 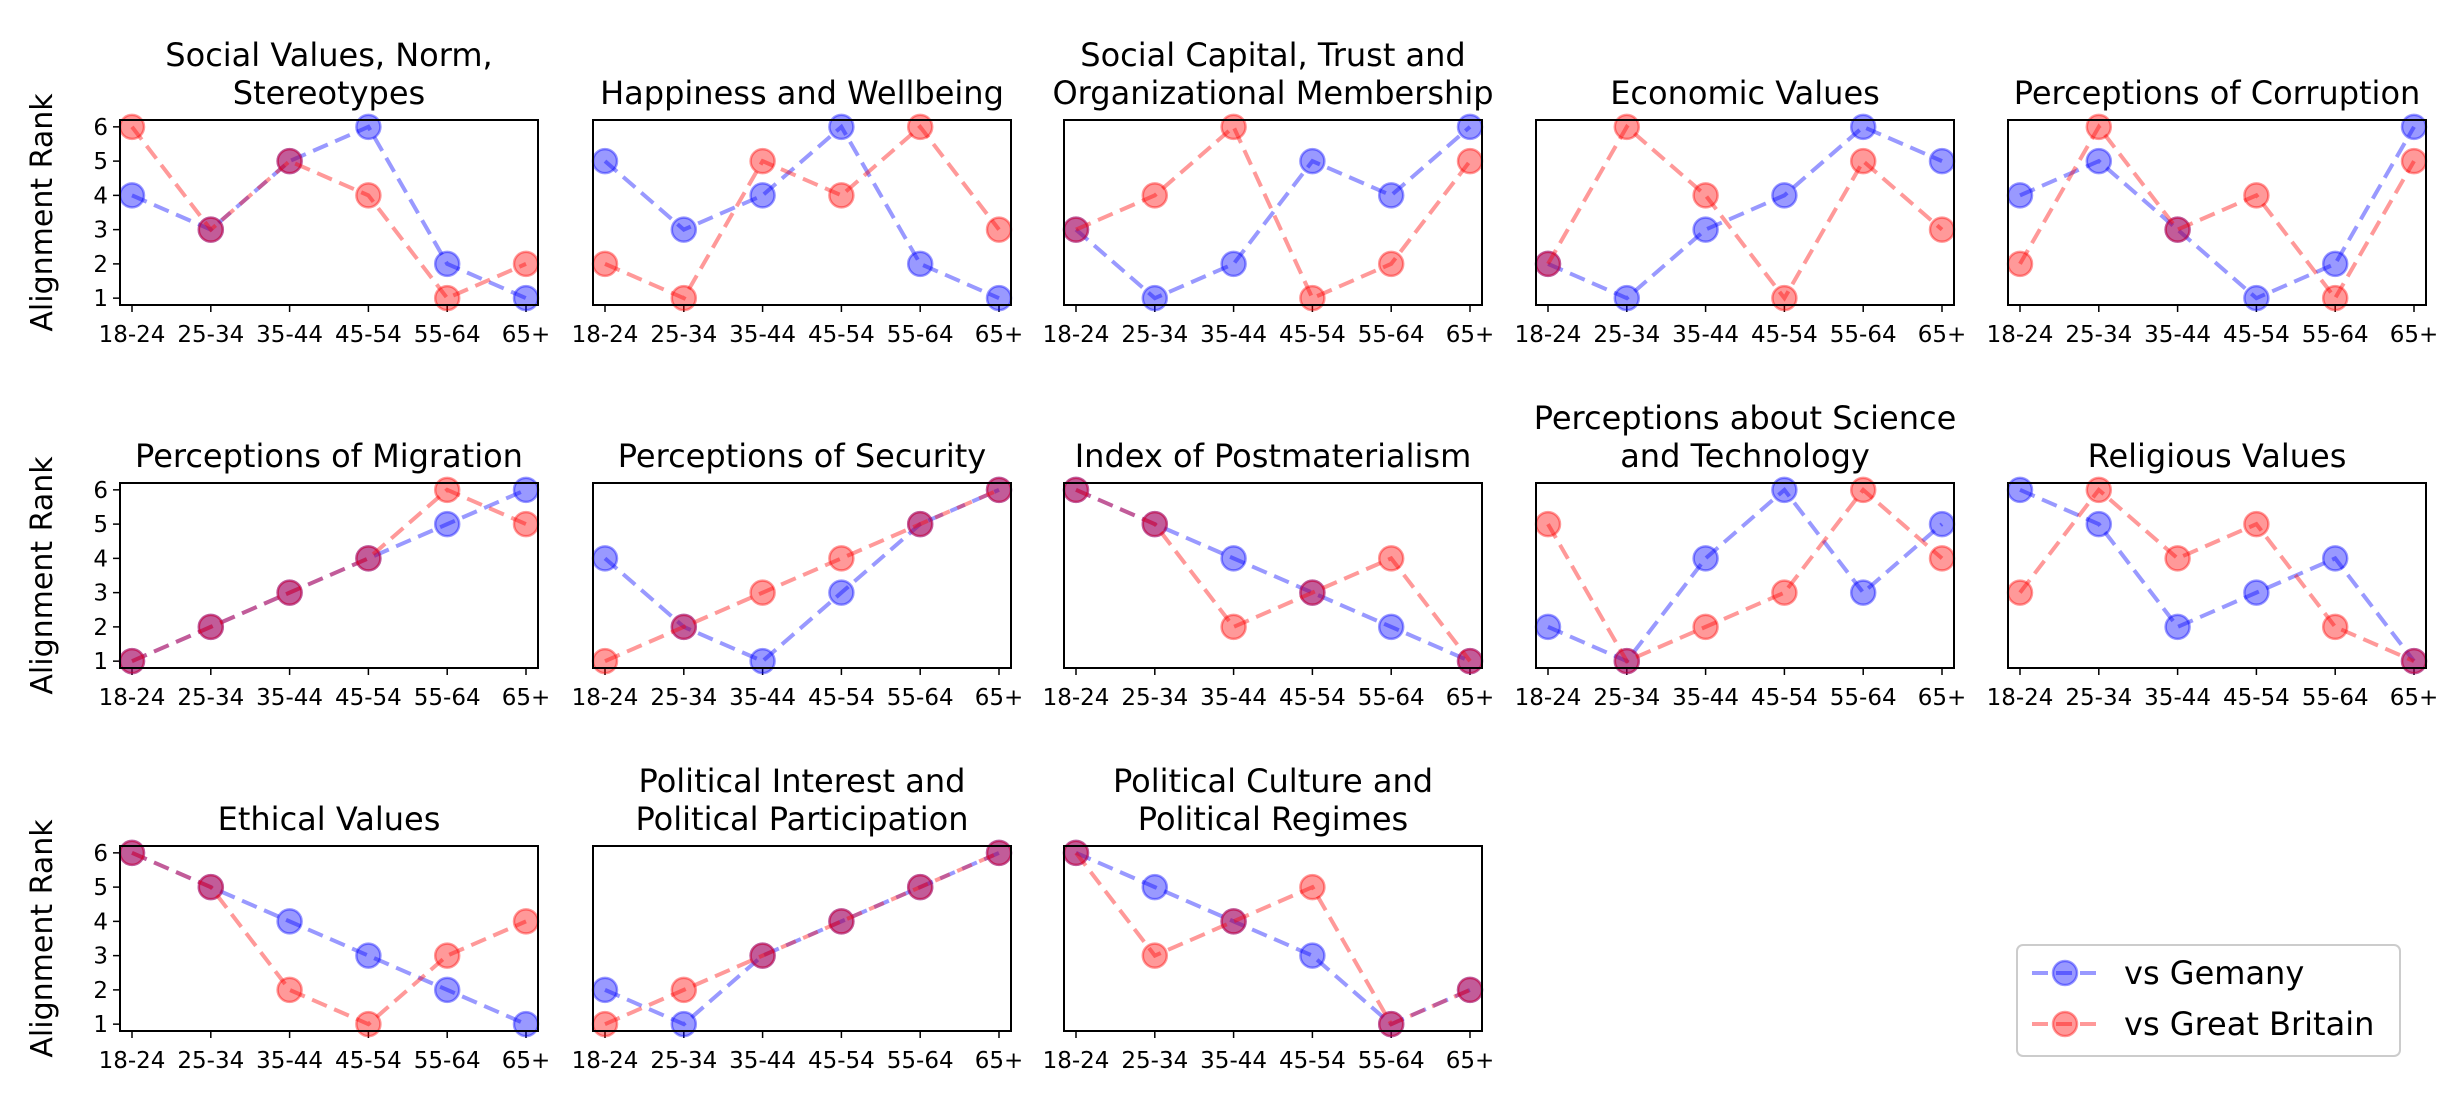 What do you see at coordinates (605, 335) in the screenshot?
I see `x-tick-label: 18-24` at bounding box center [605, 335].